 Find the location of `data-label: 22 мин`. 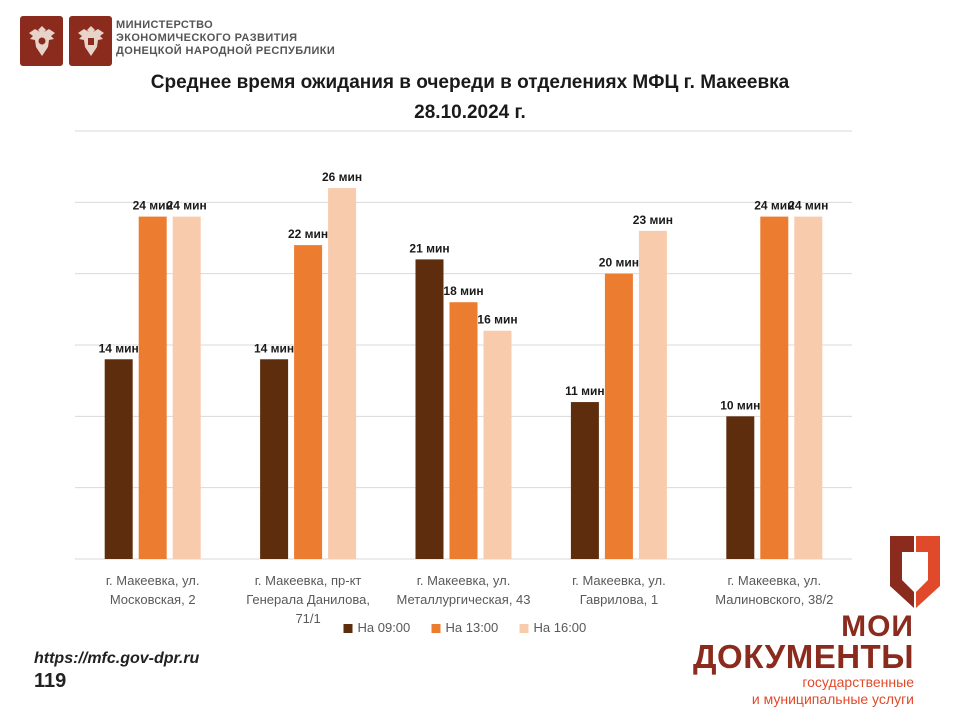

data-label: 22 мин is located at coordinates (308, 234).